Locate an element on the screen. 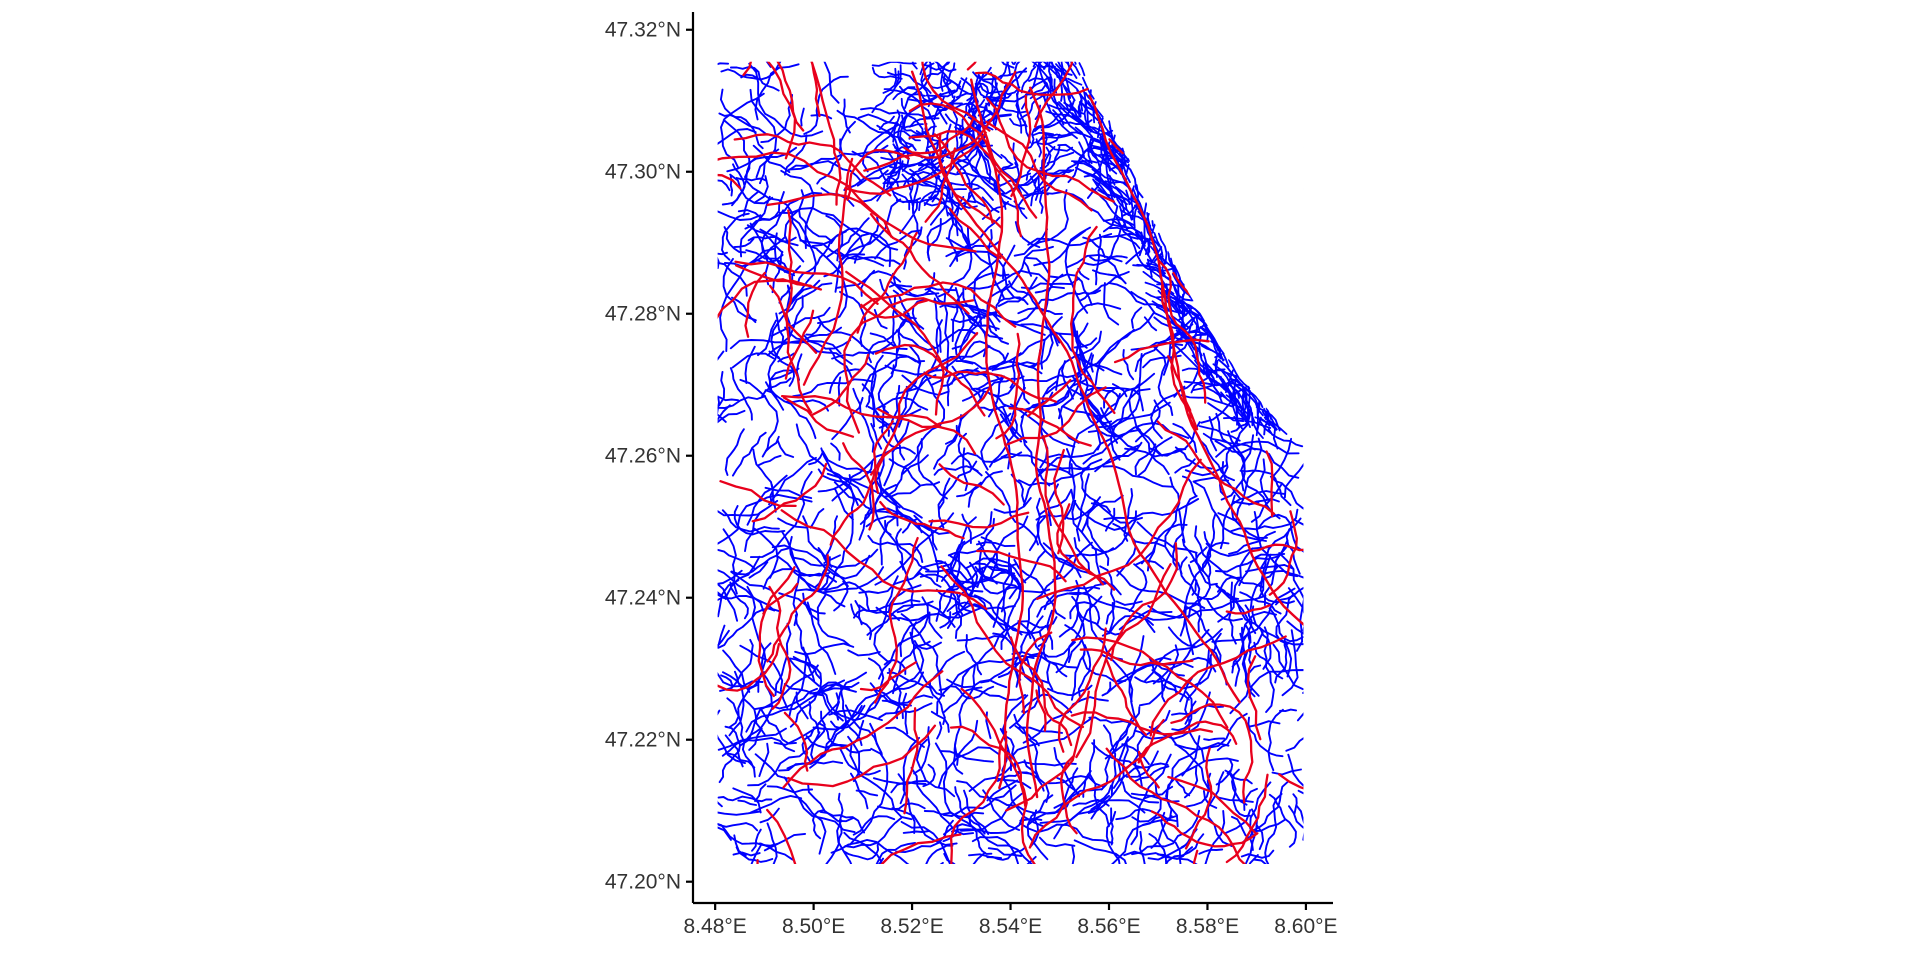 Image resolution: width=1920 pixels, height=960 pixels. y-tick-label: 47.24°N is located at coordinates (643, 598).